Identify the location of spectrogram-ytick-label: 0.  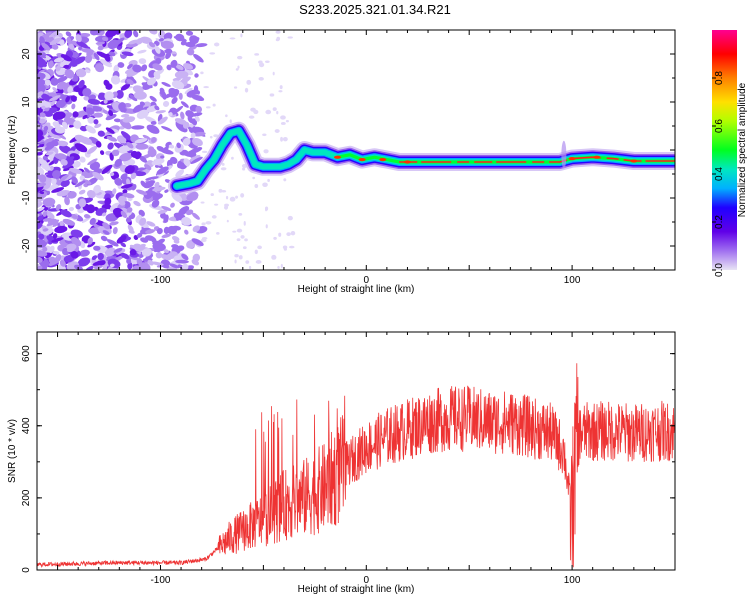
(26, 150).